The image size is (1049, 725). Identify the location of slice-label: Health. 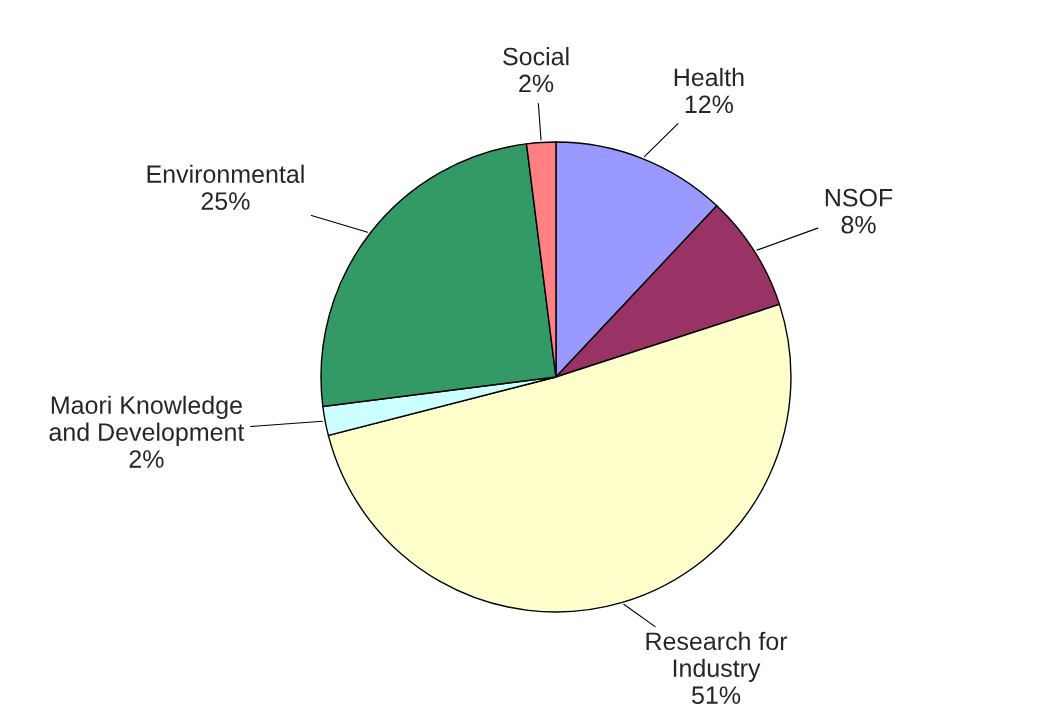
(709, 77).